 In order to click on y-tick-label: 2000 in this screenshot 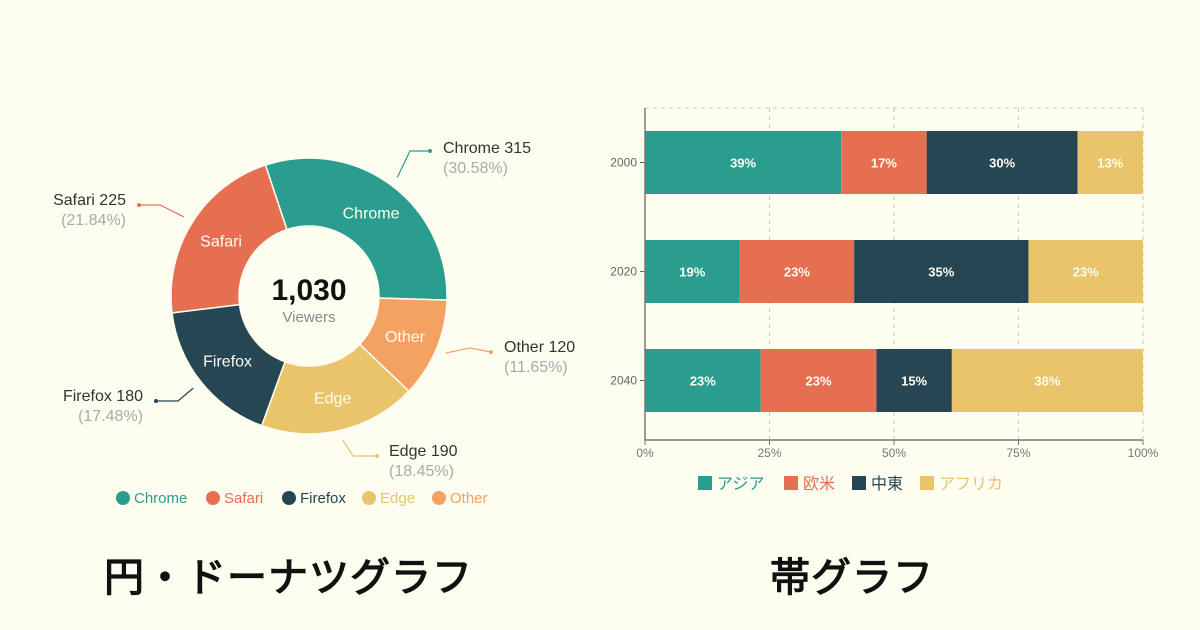, I will do `click(623, 163)`.